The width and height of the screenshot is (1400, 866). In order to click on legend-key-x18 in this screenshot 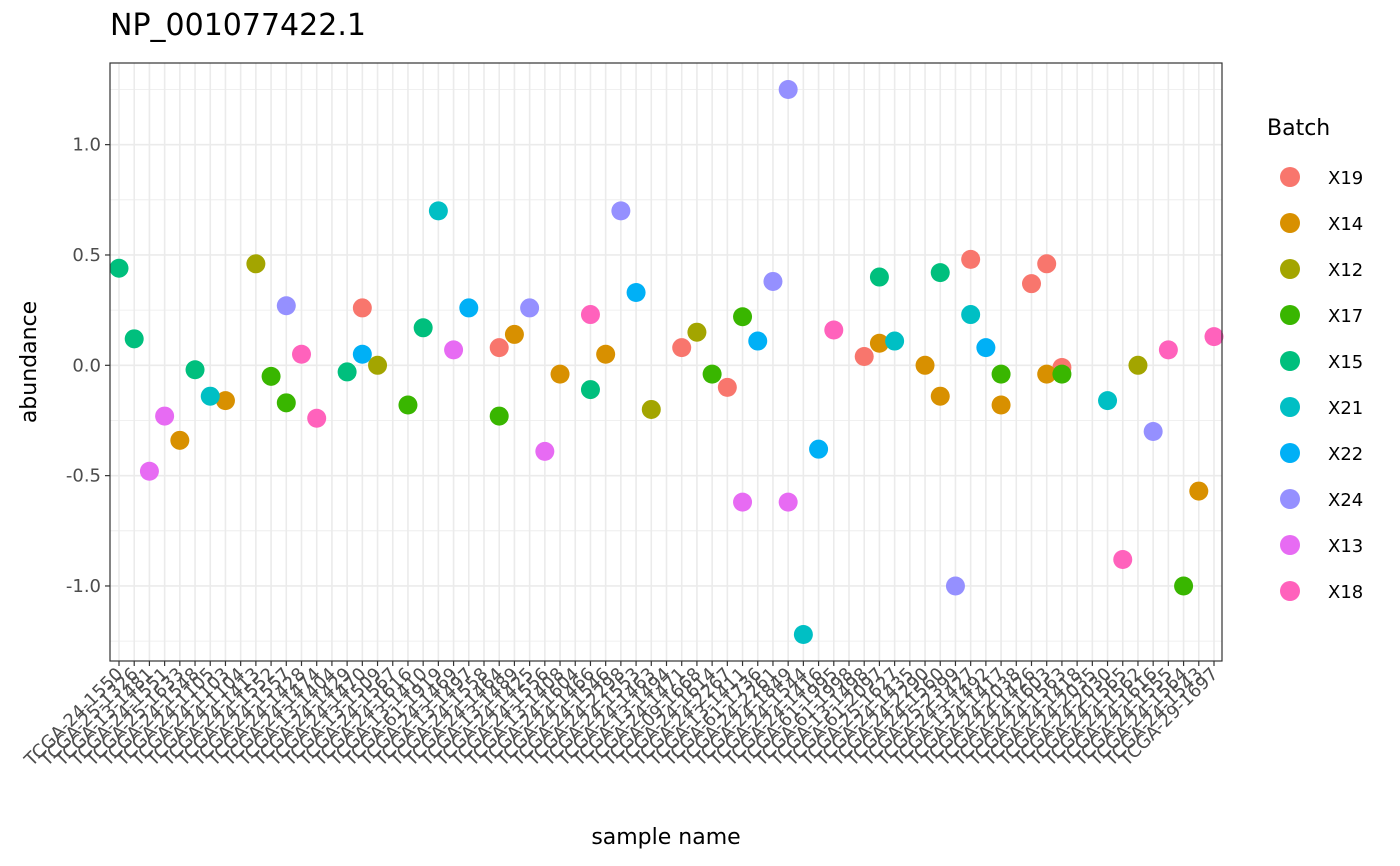, I will do `click(1290, 591)`.